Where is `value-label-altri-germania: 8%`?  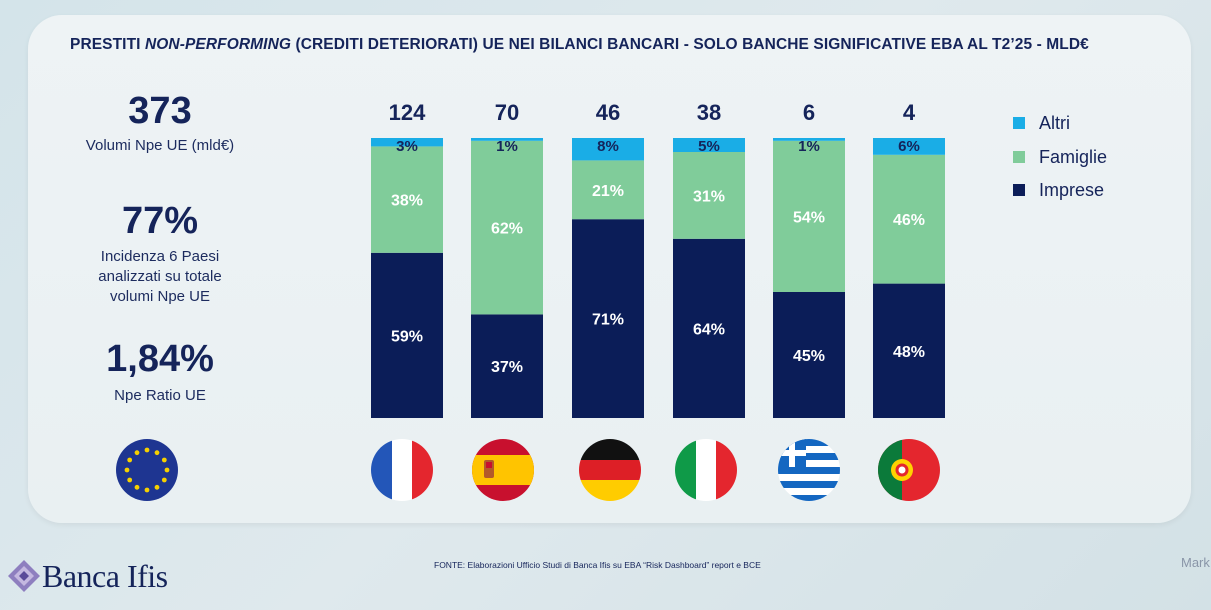 value-label-altri-germania: 8% is located at coordinates (608, 146).